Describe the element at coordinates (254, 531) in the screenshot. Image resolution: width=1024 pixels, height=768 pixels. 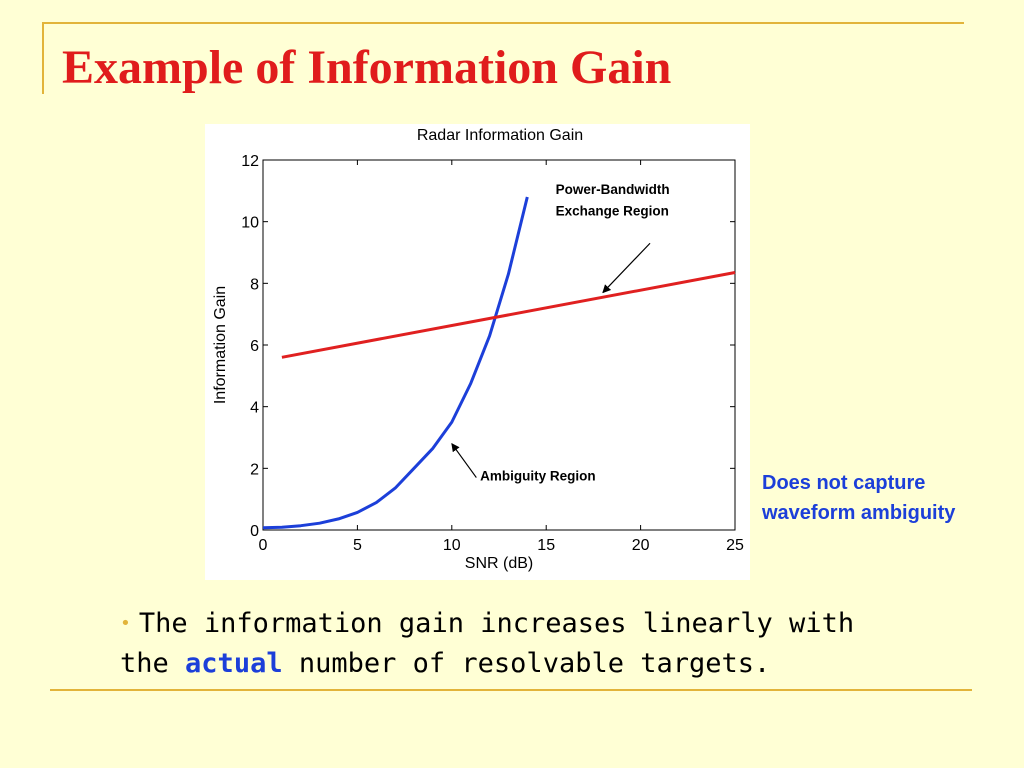
I see `y-tick-label: 0` at that location.